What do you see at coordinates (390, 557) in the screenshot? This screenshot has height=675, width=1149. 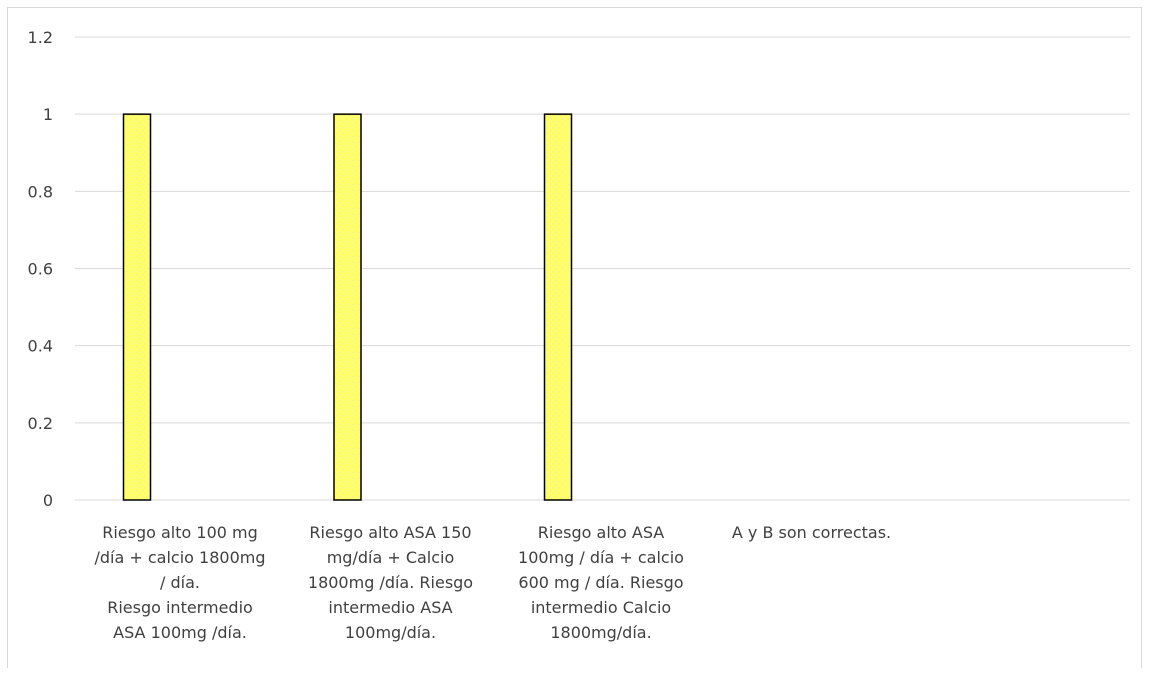 I see `x-tick-label-line: mg/día + Calcio` at bounding box center [390, 557].